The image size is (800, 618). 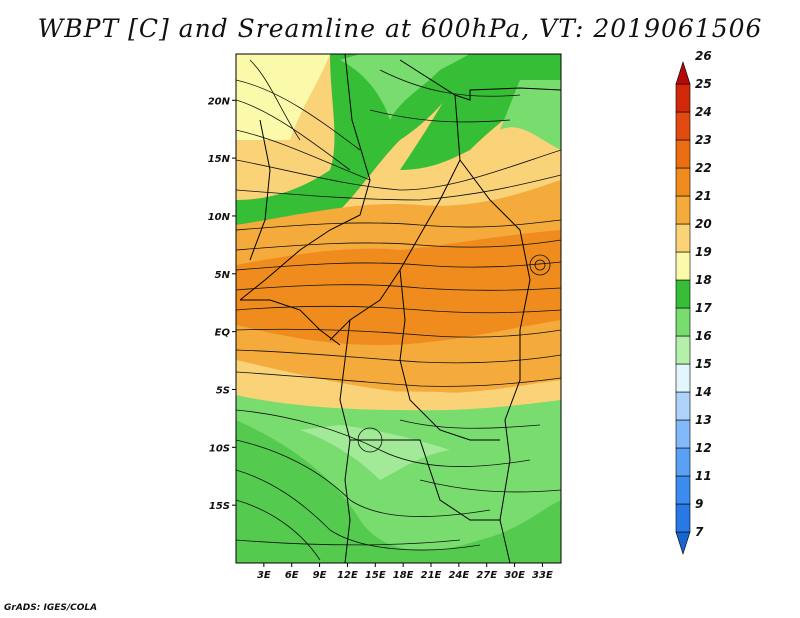 What do you see at coordinates (683, 73) in the screenshot?
I see `colorbar-max-triangle` at bounding box center [683, 73].